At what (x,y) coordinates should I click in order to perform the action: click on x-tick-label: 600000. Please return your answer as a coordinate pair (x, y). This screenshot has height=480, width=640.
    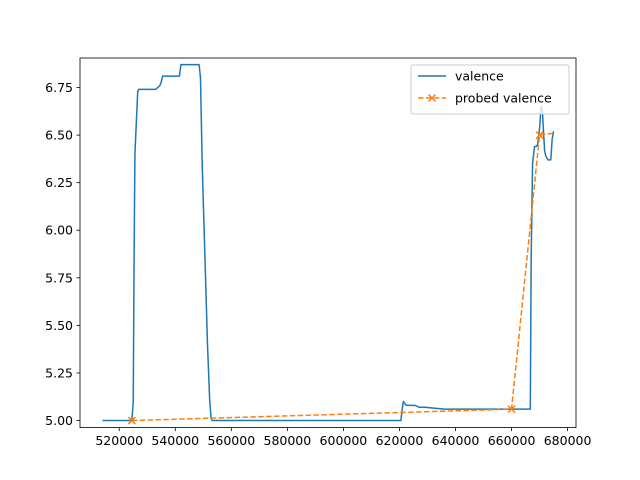
    Looking at the image, I should click on (344, 440).